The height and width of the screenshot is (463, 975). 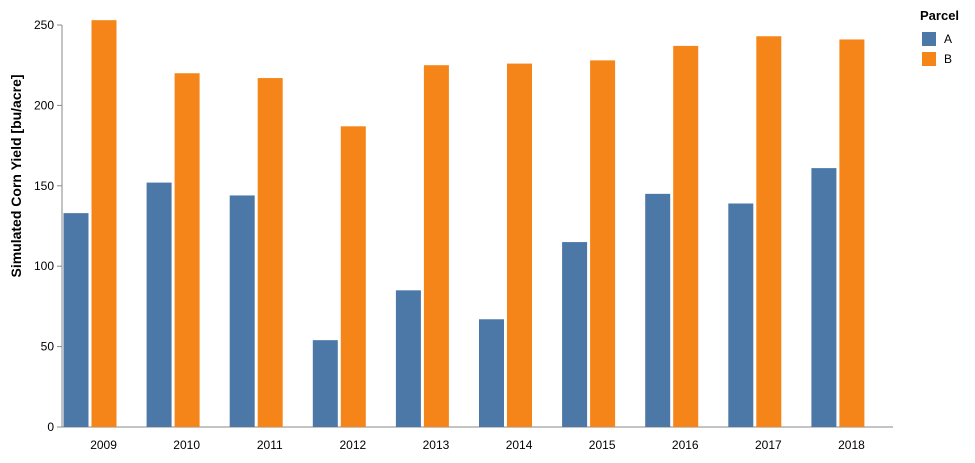 I want to click on bar-b-2013, so click(x=436, y=246).